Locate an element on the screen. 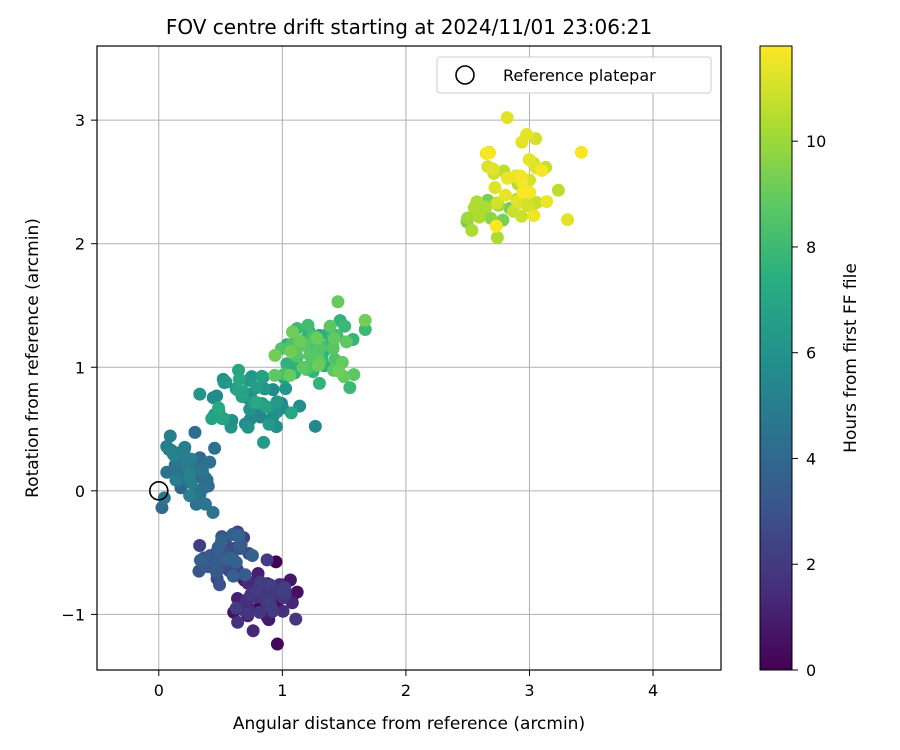  colorbar-label: Hours from first FF file is located at coordinates (851, 358).